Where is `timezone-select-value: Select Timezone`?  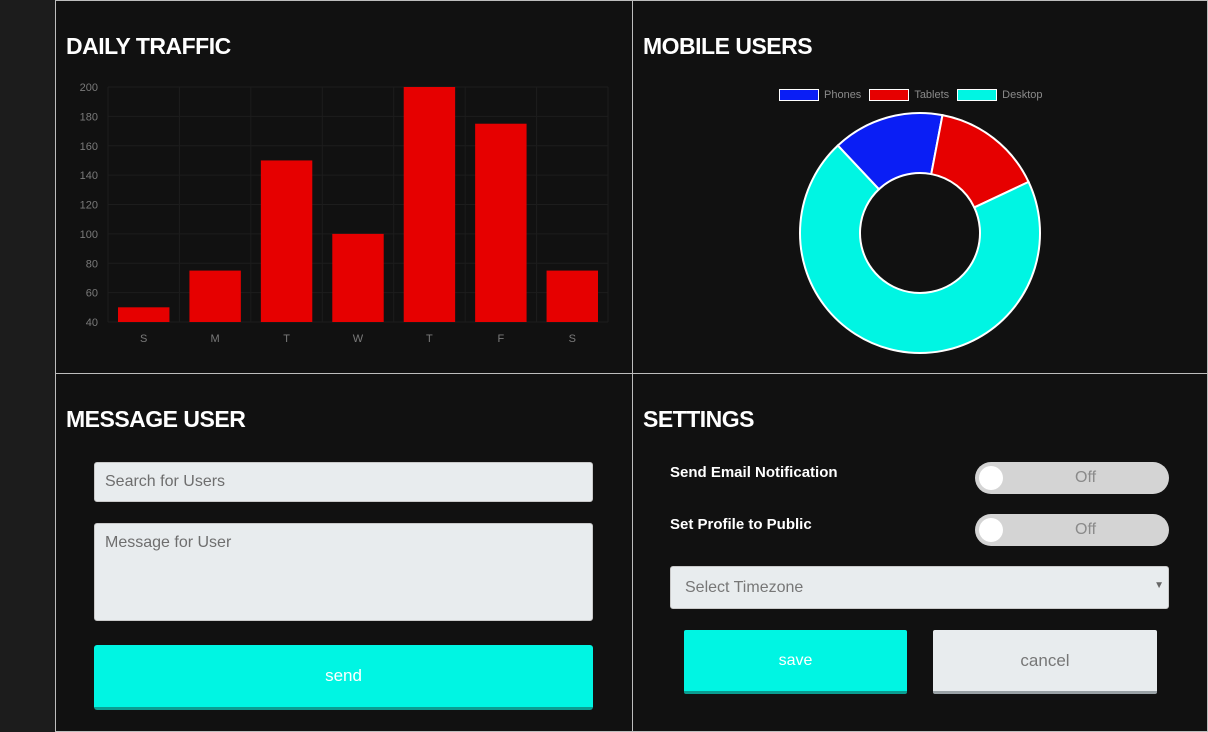
timezone-select-value: Select Timezone is located at coordinates (744, 587).